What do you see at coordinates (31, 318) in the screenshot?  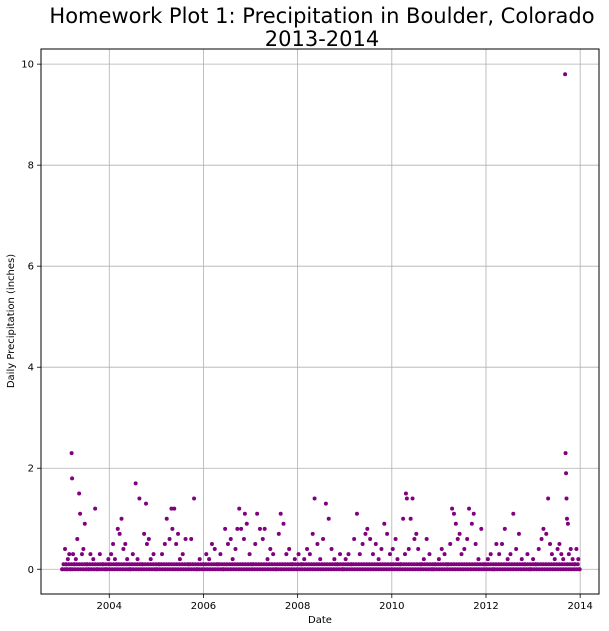 I see `y-axis-ticks: 0 2 4 6 8 10` at bounding box center [31, 318].